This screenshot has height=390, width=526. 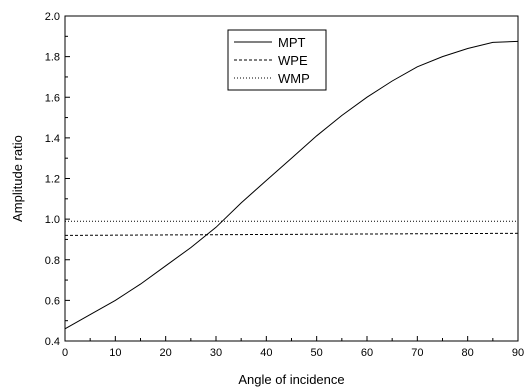 I want to click on x-tick-label: 10, so click(x=115, y=353).